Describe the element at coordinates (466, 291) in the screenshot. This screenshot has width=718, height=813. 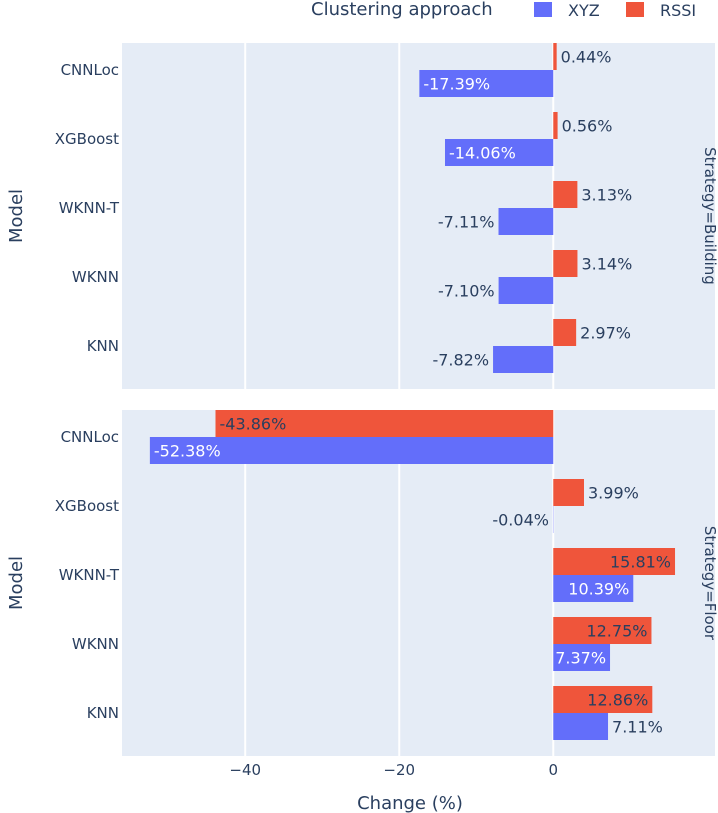
I see `data-label: -7.10%` at that location.